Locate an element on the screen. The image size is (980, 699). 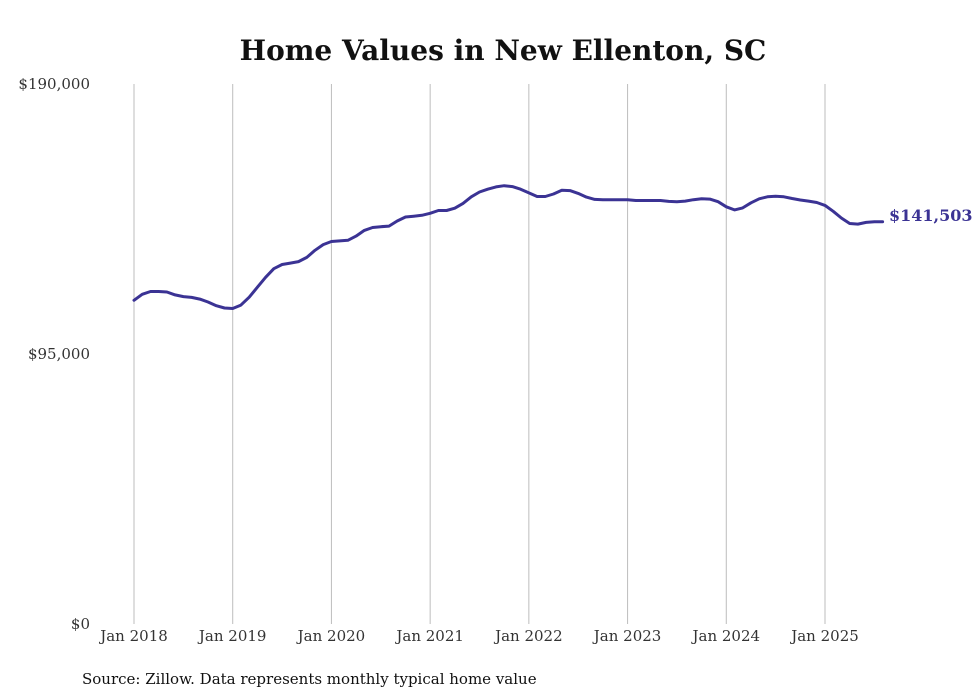
x-tick-label: Jan 2023 is located at coordinates (627, 636).